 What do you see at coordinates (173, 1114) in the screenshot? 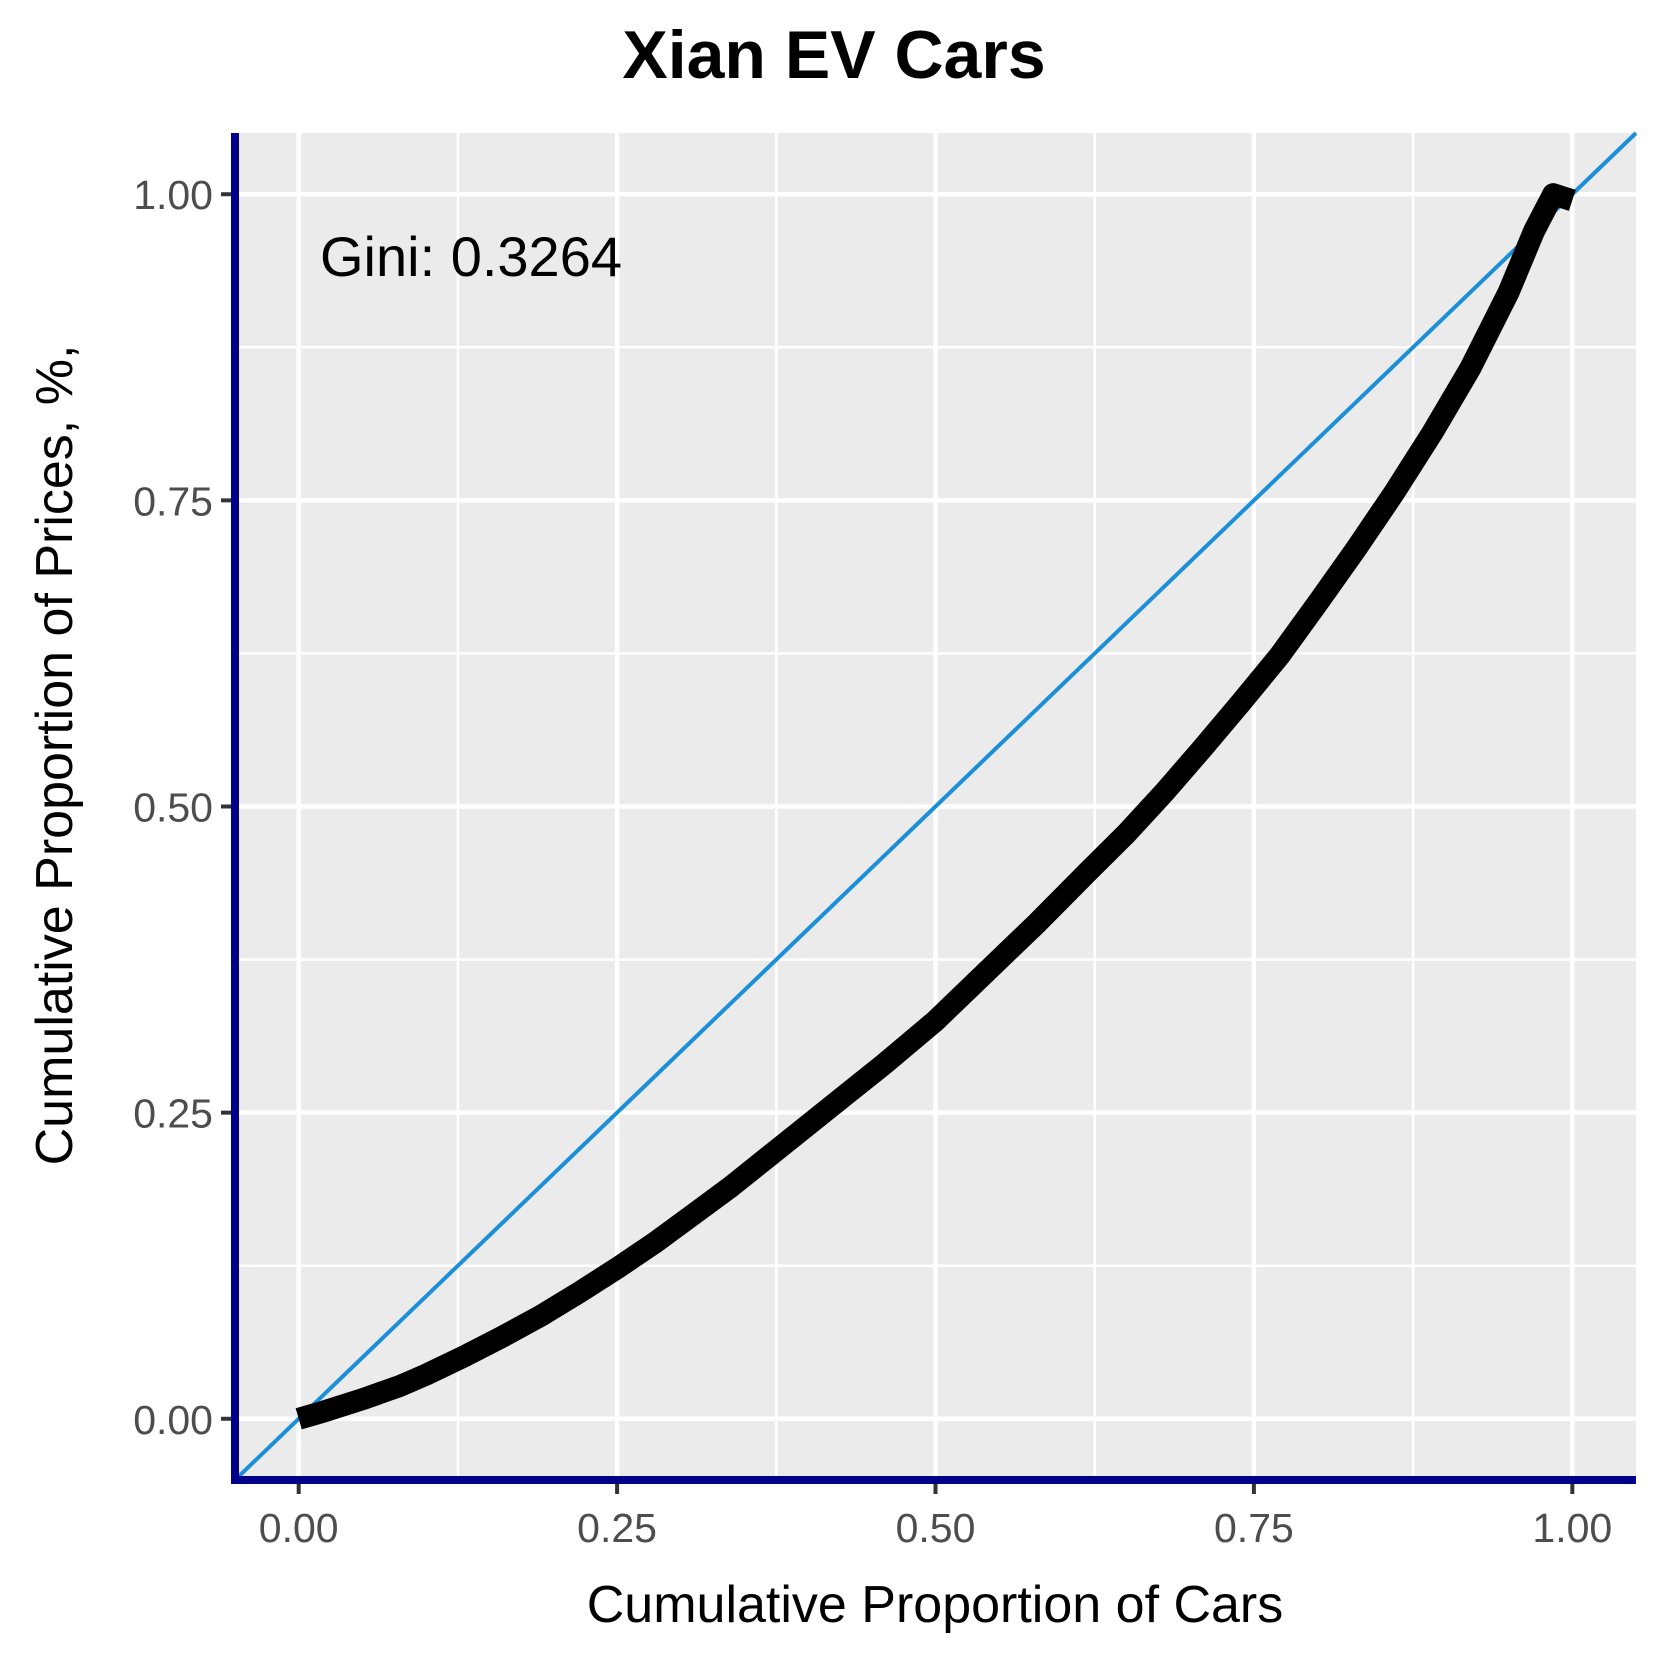
I see `y-tick-label: 0.25` at bounding box center [173, 1114].